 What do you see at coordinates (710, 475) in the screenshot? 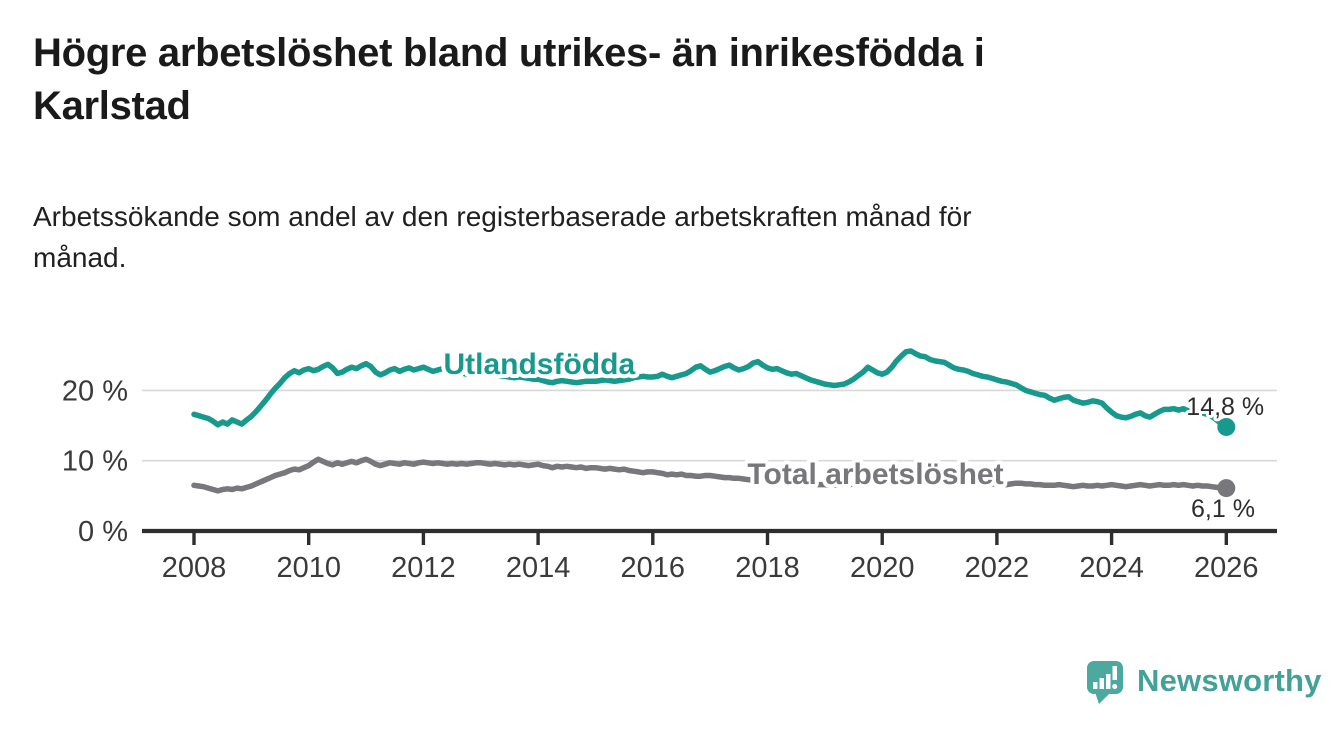
I see `series-line-total-arbetsloshet` at bounding box center [710, 475].